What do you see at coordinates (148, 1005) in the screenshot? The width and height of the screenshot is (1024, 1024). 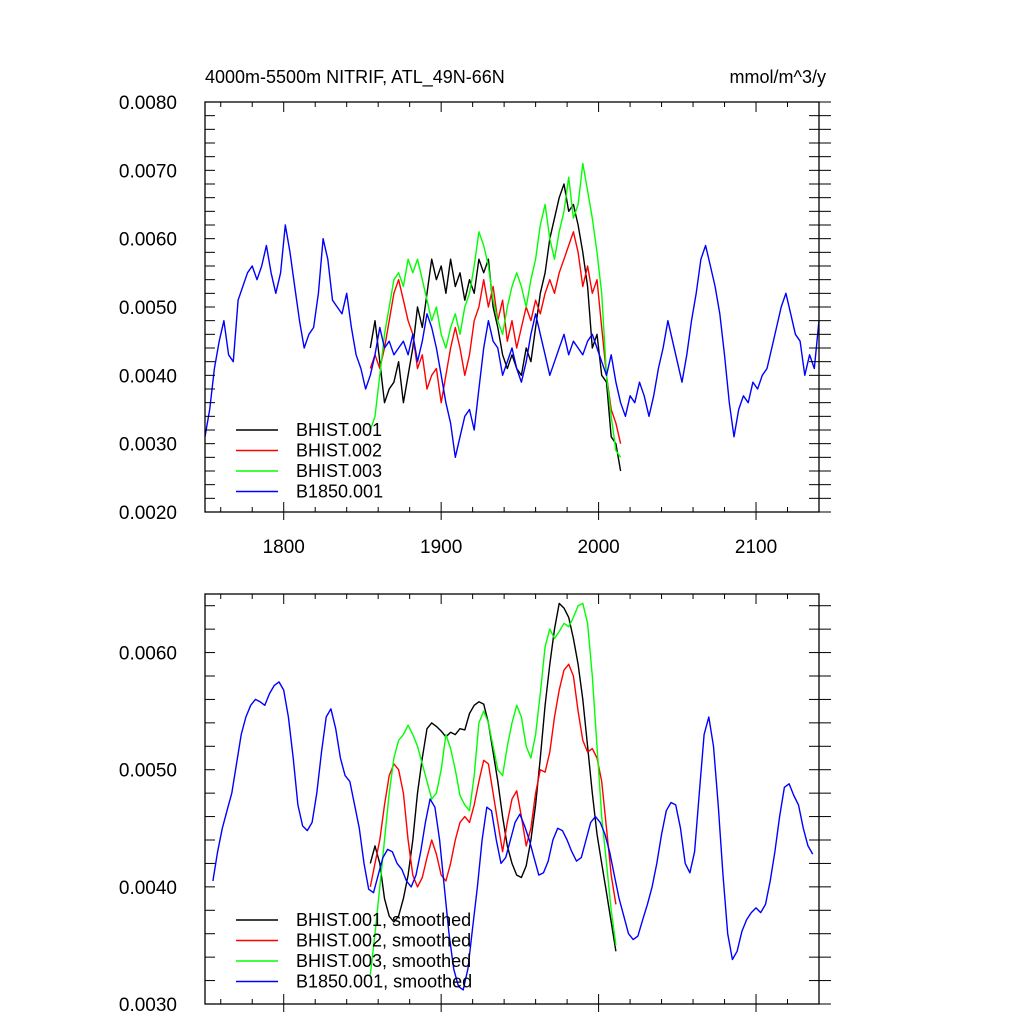 I see `bottom-y-tick-label-0: 0.0030` at bounding box center [148, 1005].